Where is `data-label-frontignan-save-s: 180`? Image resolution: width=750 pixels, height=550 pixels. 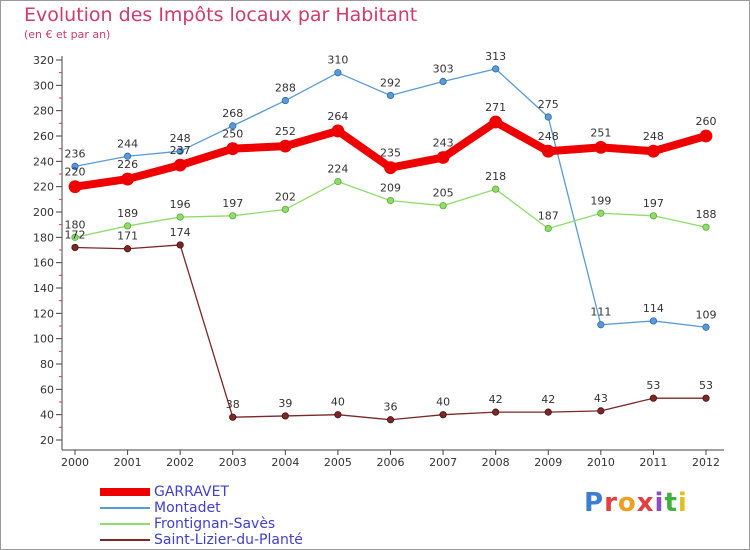 data-label-frontignan-save-s: 180 is located at coordinates (75, 224).